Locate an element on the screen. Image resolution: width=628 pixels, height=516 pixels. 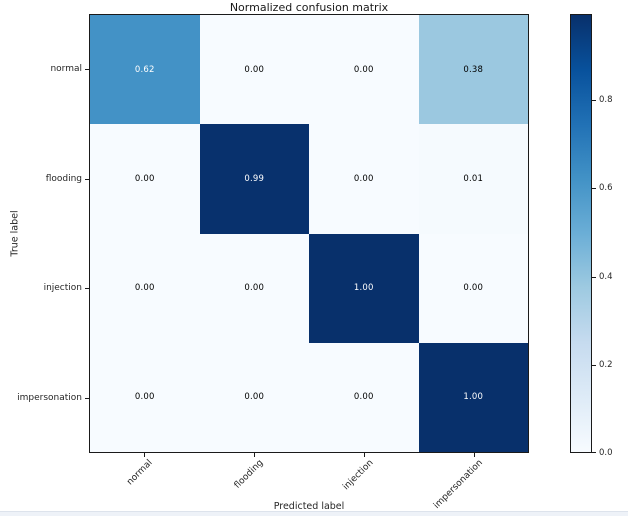
y-tick-label: impersonation is located at coordinates (49, 398).